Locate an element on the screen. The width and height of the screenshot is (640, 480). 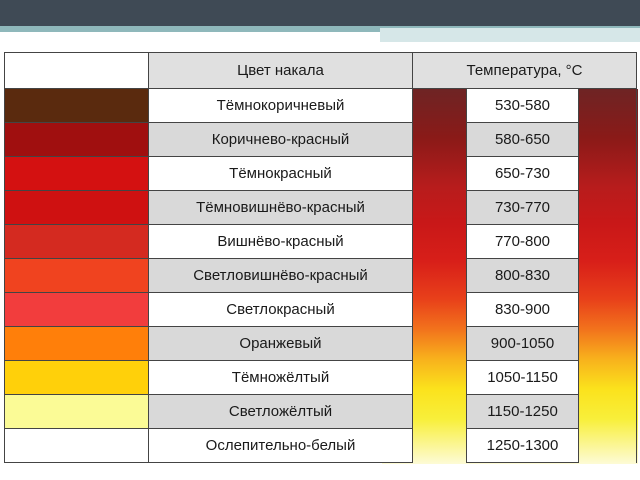
top-accent-stripe is located at coordinates (320, 29).